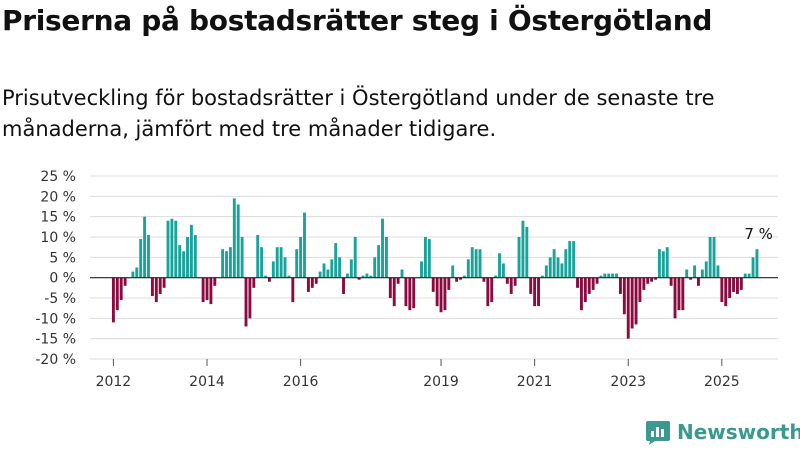  Describe the element at coordinates (55, 319) in the screenshot. I see `y-tick-label: -10 %` at that location.